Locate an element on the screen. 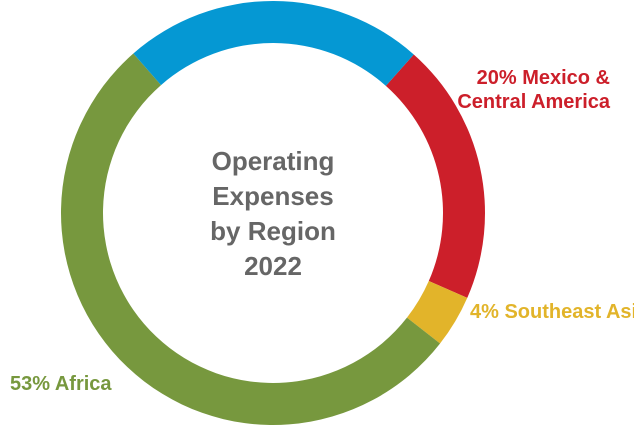  chart-title: Operating is located at coordinates (273, 161).